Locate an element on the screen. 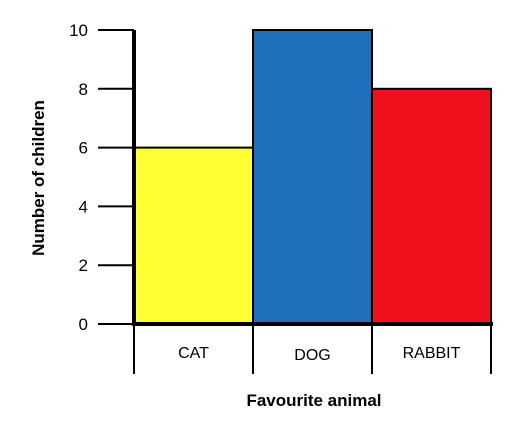 The height and width of the screenshot is (435, 527). y-tick-label: 8 is located at coordinates (83, 89).